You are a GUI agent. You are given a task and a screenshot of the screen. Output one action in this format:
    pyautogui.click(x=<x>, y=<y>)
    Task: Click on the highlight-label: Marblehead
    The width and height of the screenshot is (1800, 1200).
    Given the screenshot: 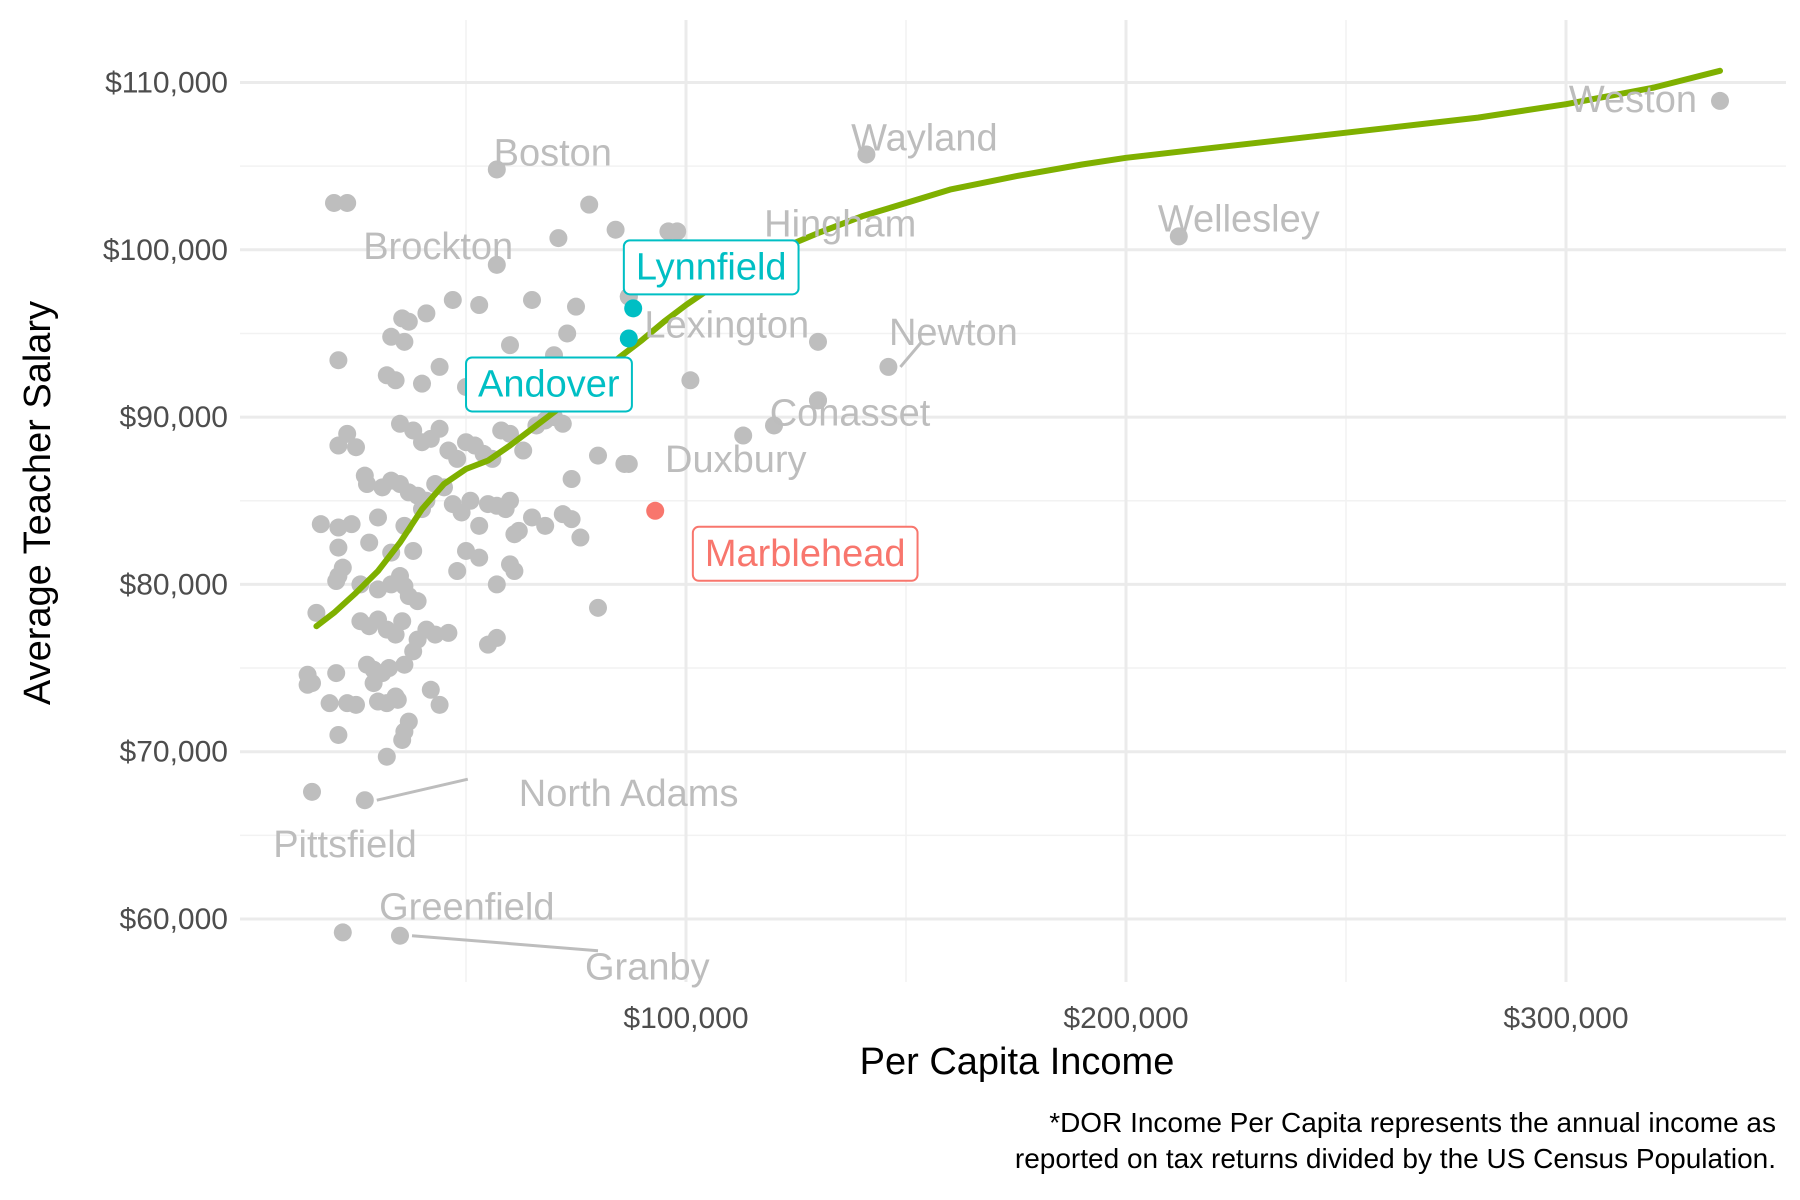 What is the action you would take?
    pyautogui.click(x=805, y=553)
    